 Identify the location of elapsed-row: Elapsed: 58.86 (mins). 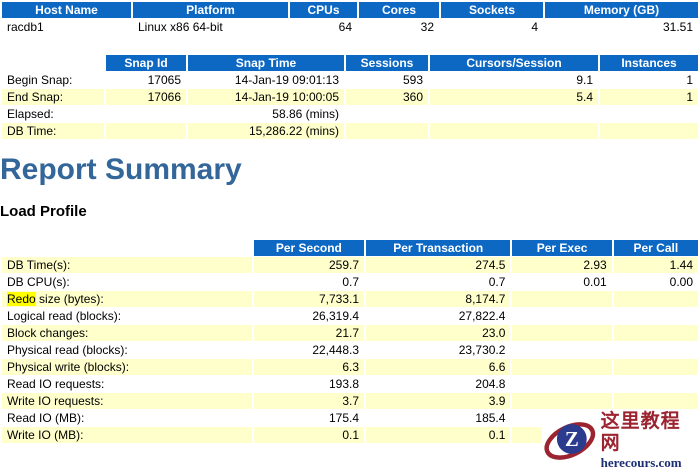
(350, 114).